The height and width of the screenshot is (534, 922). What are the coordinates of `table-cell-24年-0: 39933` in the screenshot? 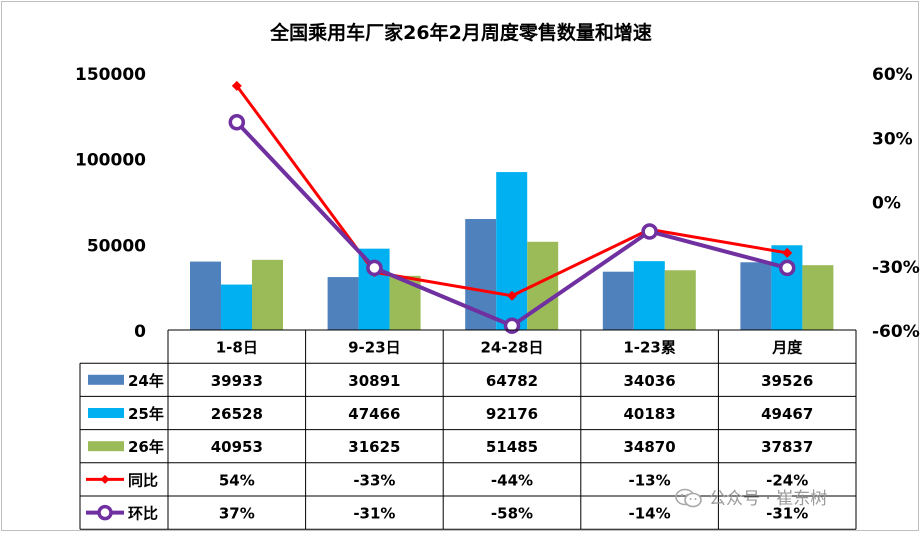 It's located at (237, 381).